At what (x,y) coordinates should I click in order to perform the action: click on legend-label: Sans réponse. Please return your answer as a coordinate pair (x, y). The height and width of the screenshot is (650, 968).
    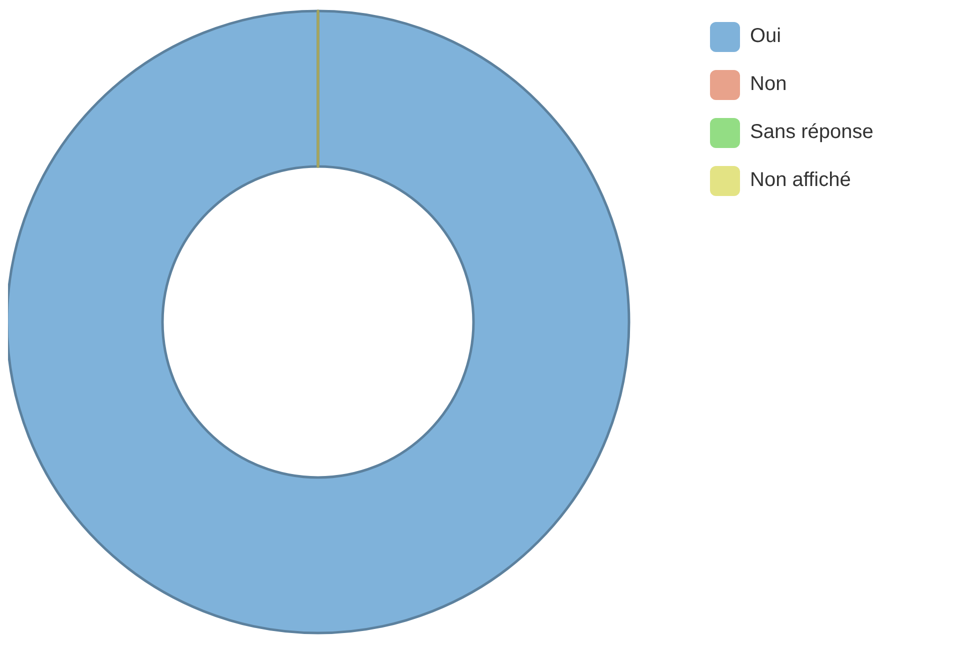
    Looking at the image, I should click on (812, 132).